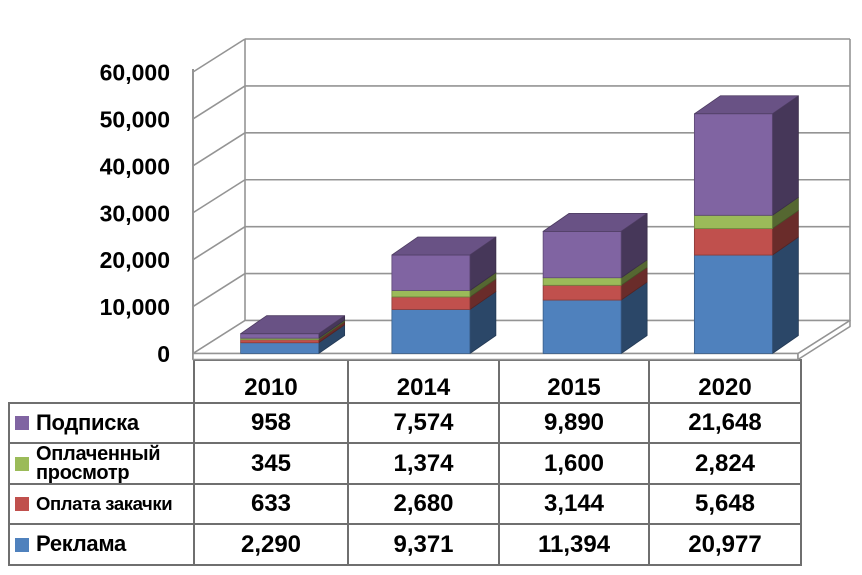  Describe the element at coordinates (271, 463) in the screenshot. I see `table-cell-paid-view-2010: 345` at that location.